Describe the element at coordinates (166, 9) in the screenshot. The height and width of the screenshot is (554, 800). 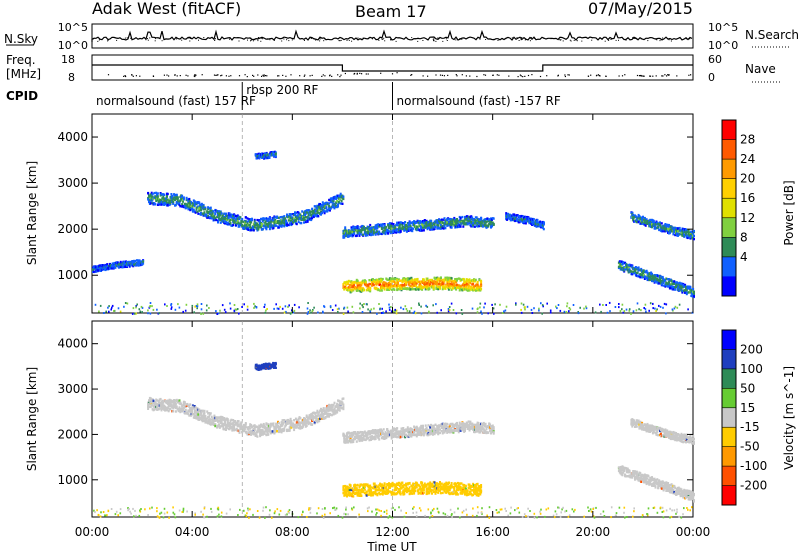
I see `station-title: Adak West (fitACF)` at that location.